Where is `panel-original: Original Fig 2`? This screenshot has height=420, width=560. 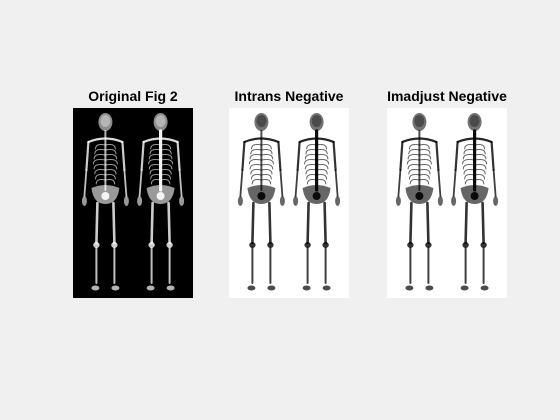
panel-original: Original Fig 2 is located at coordinates (133, 192).